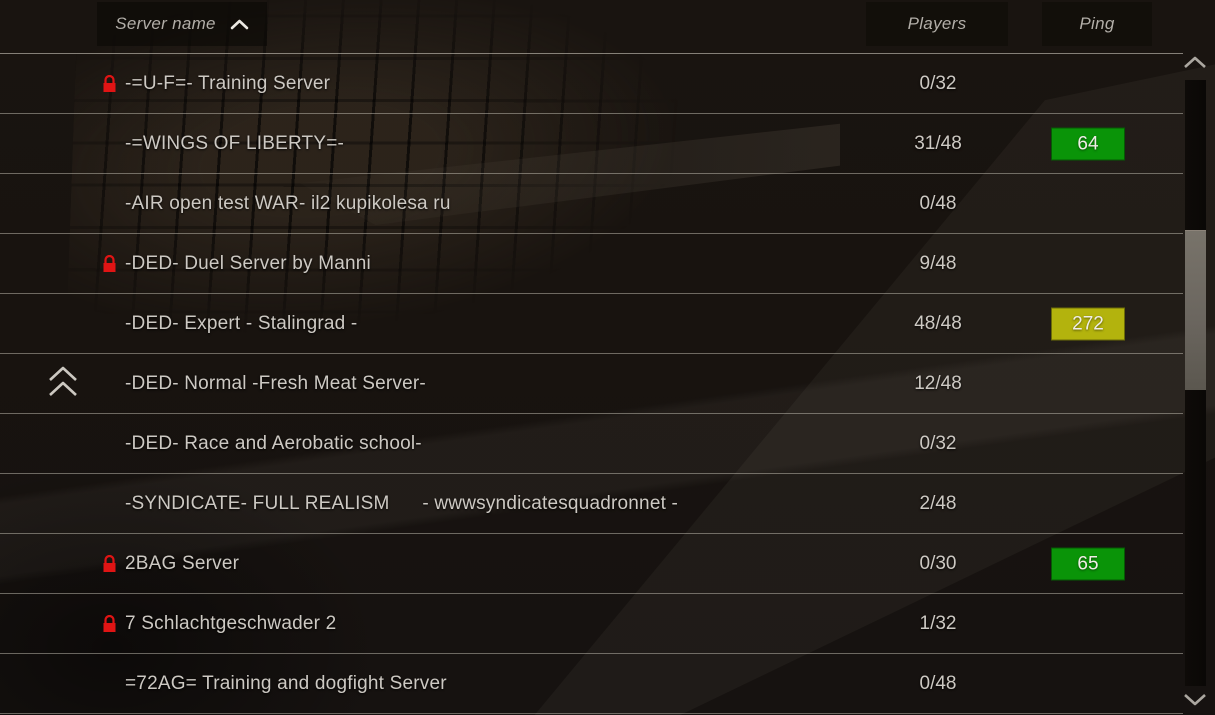 The width and height of the screenshot is (1215, 715). Describe the element at coordinates (591, 144) in the screenshot. I see `server-row: -=WINGS OF LIBERTY=- 31/48 64` at that location.